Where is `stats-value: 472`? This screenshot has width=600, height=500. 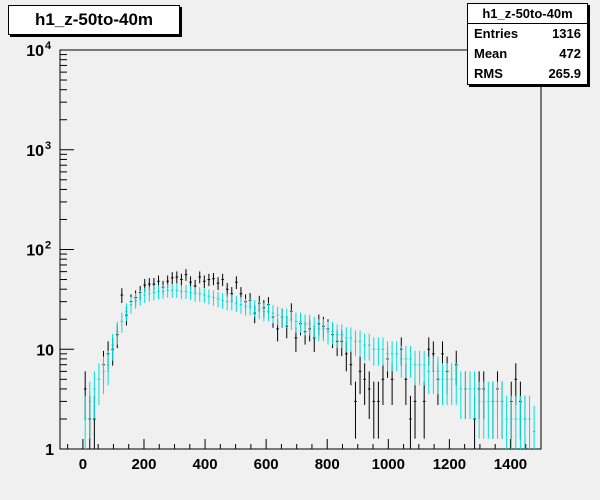 stats-value: 472 is located at coordinates (570, 53).